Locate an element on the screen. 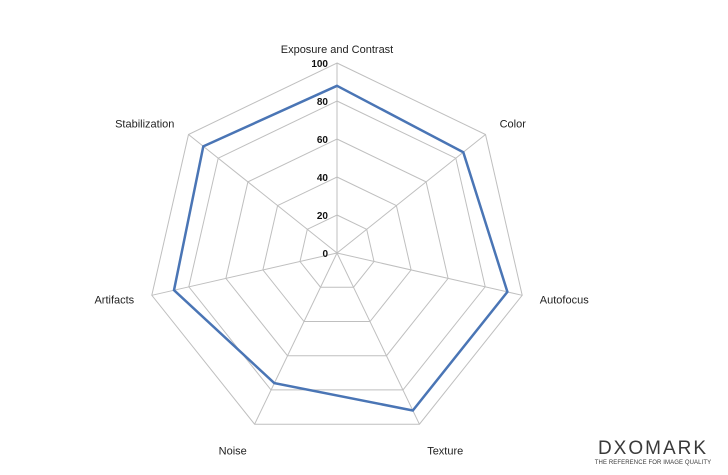 This screenshot has width=728, height=475. tick-label-20: 20 is located at coordinates (323, 216).